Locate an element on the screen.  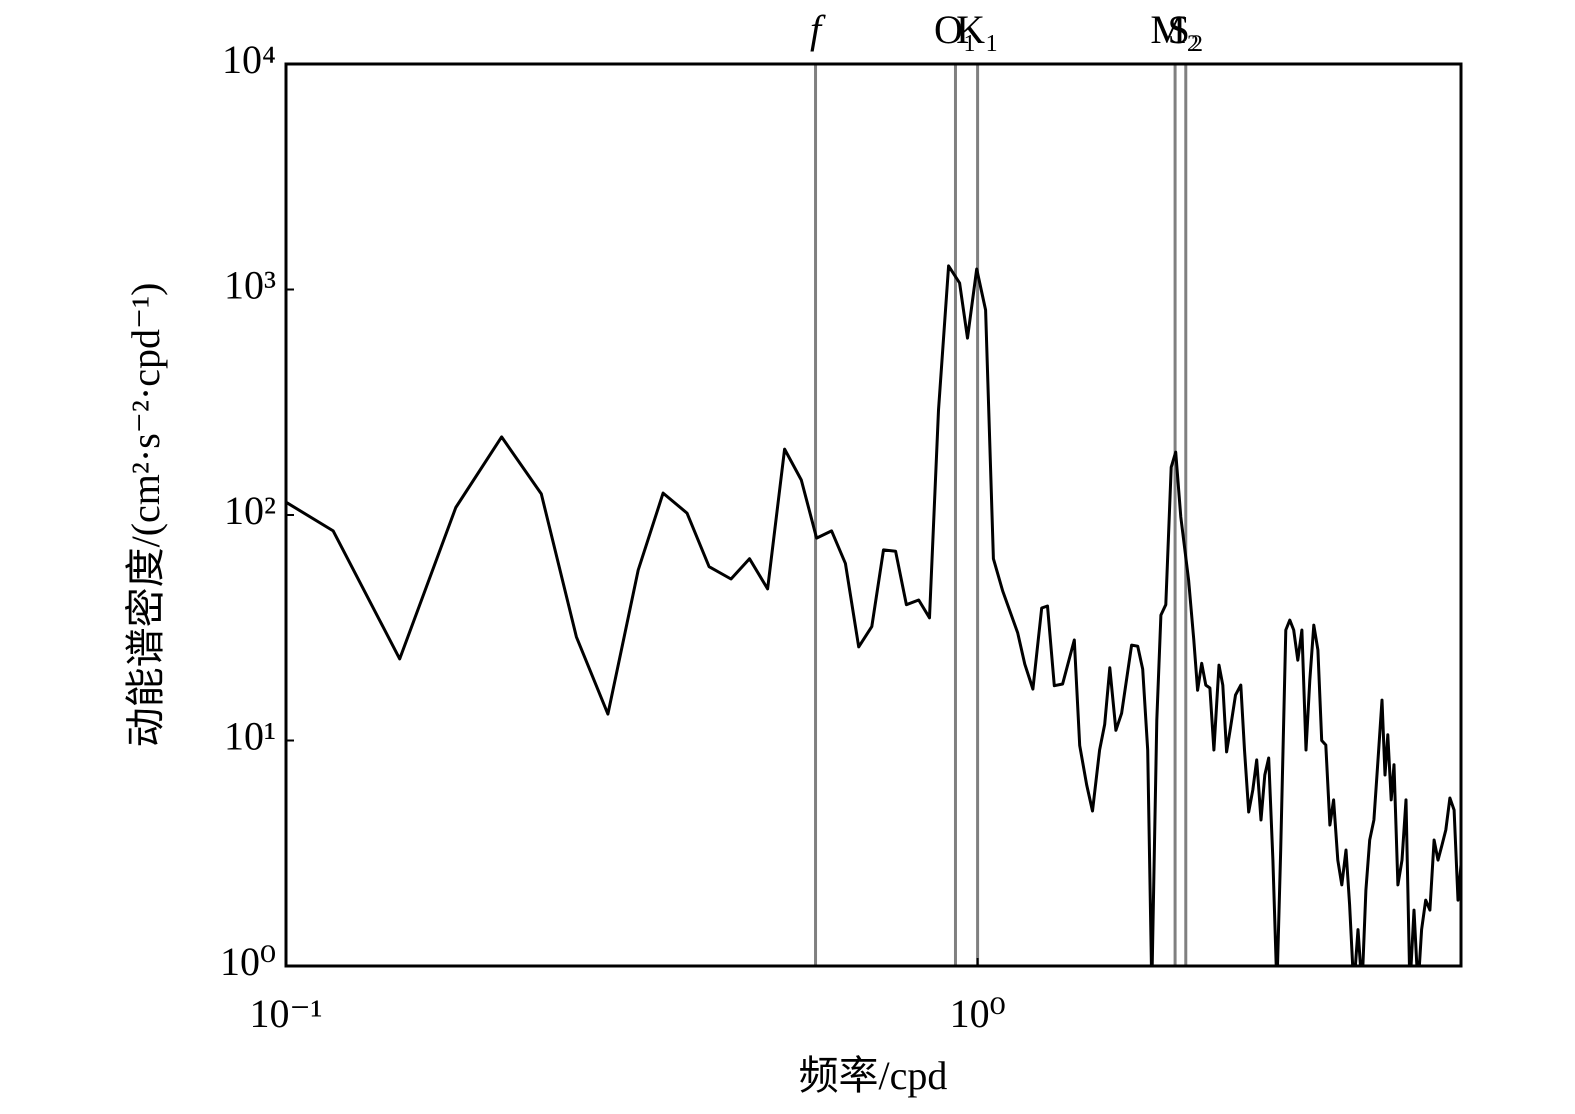
y-tick-label: 10⁰ is located at coordinates (248, 961).